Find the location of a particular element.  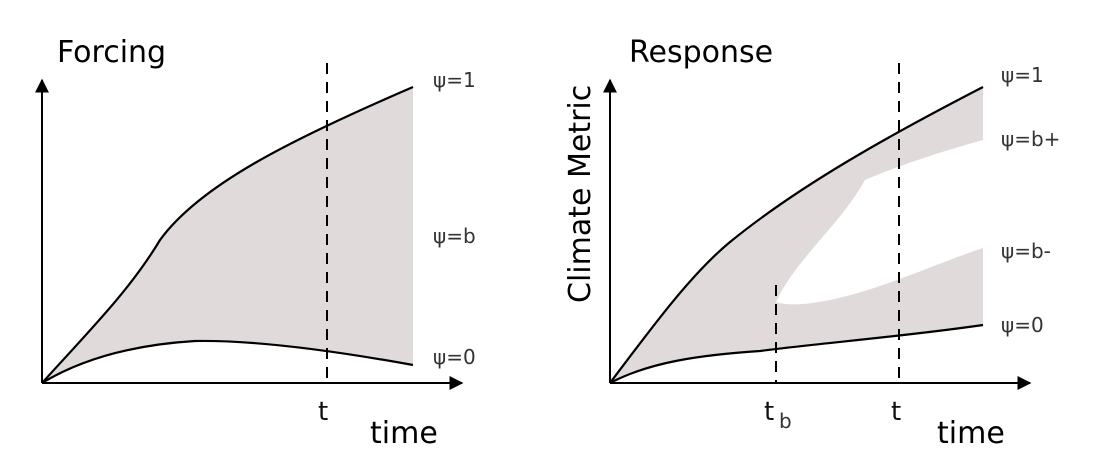

forcing-label-psi-1: ψ=1 is located at coordinates (454, 80).